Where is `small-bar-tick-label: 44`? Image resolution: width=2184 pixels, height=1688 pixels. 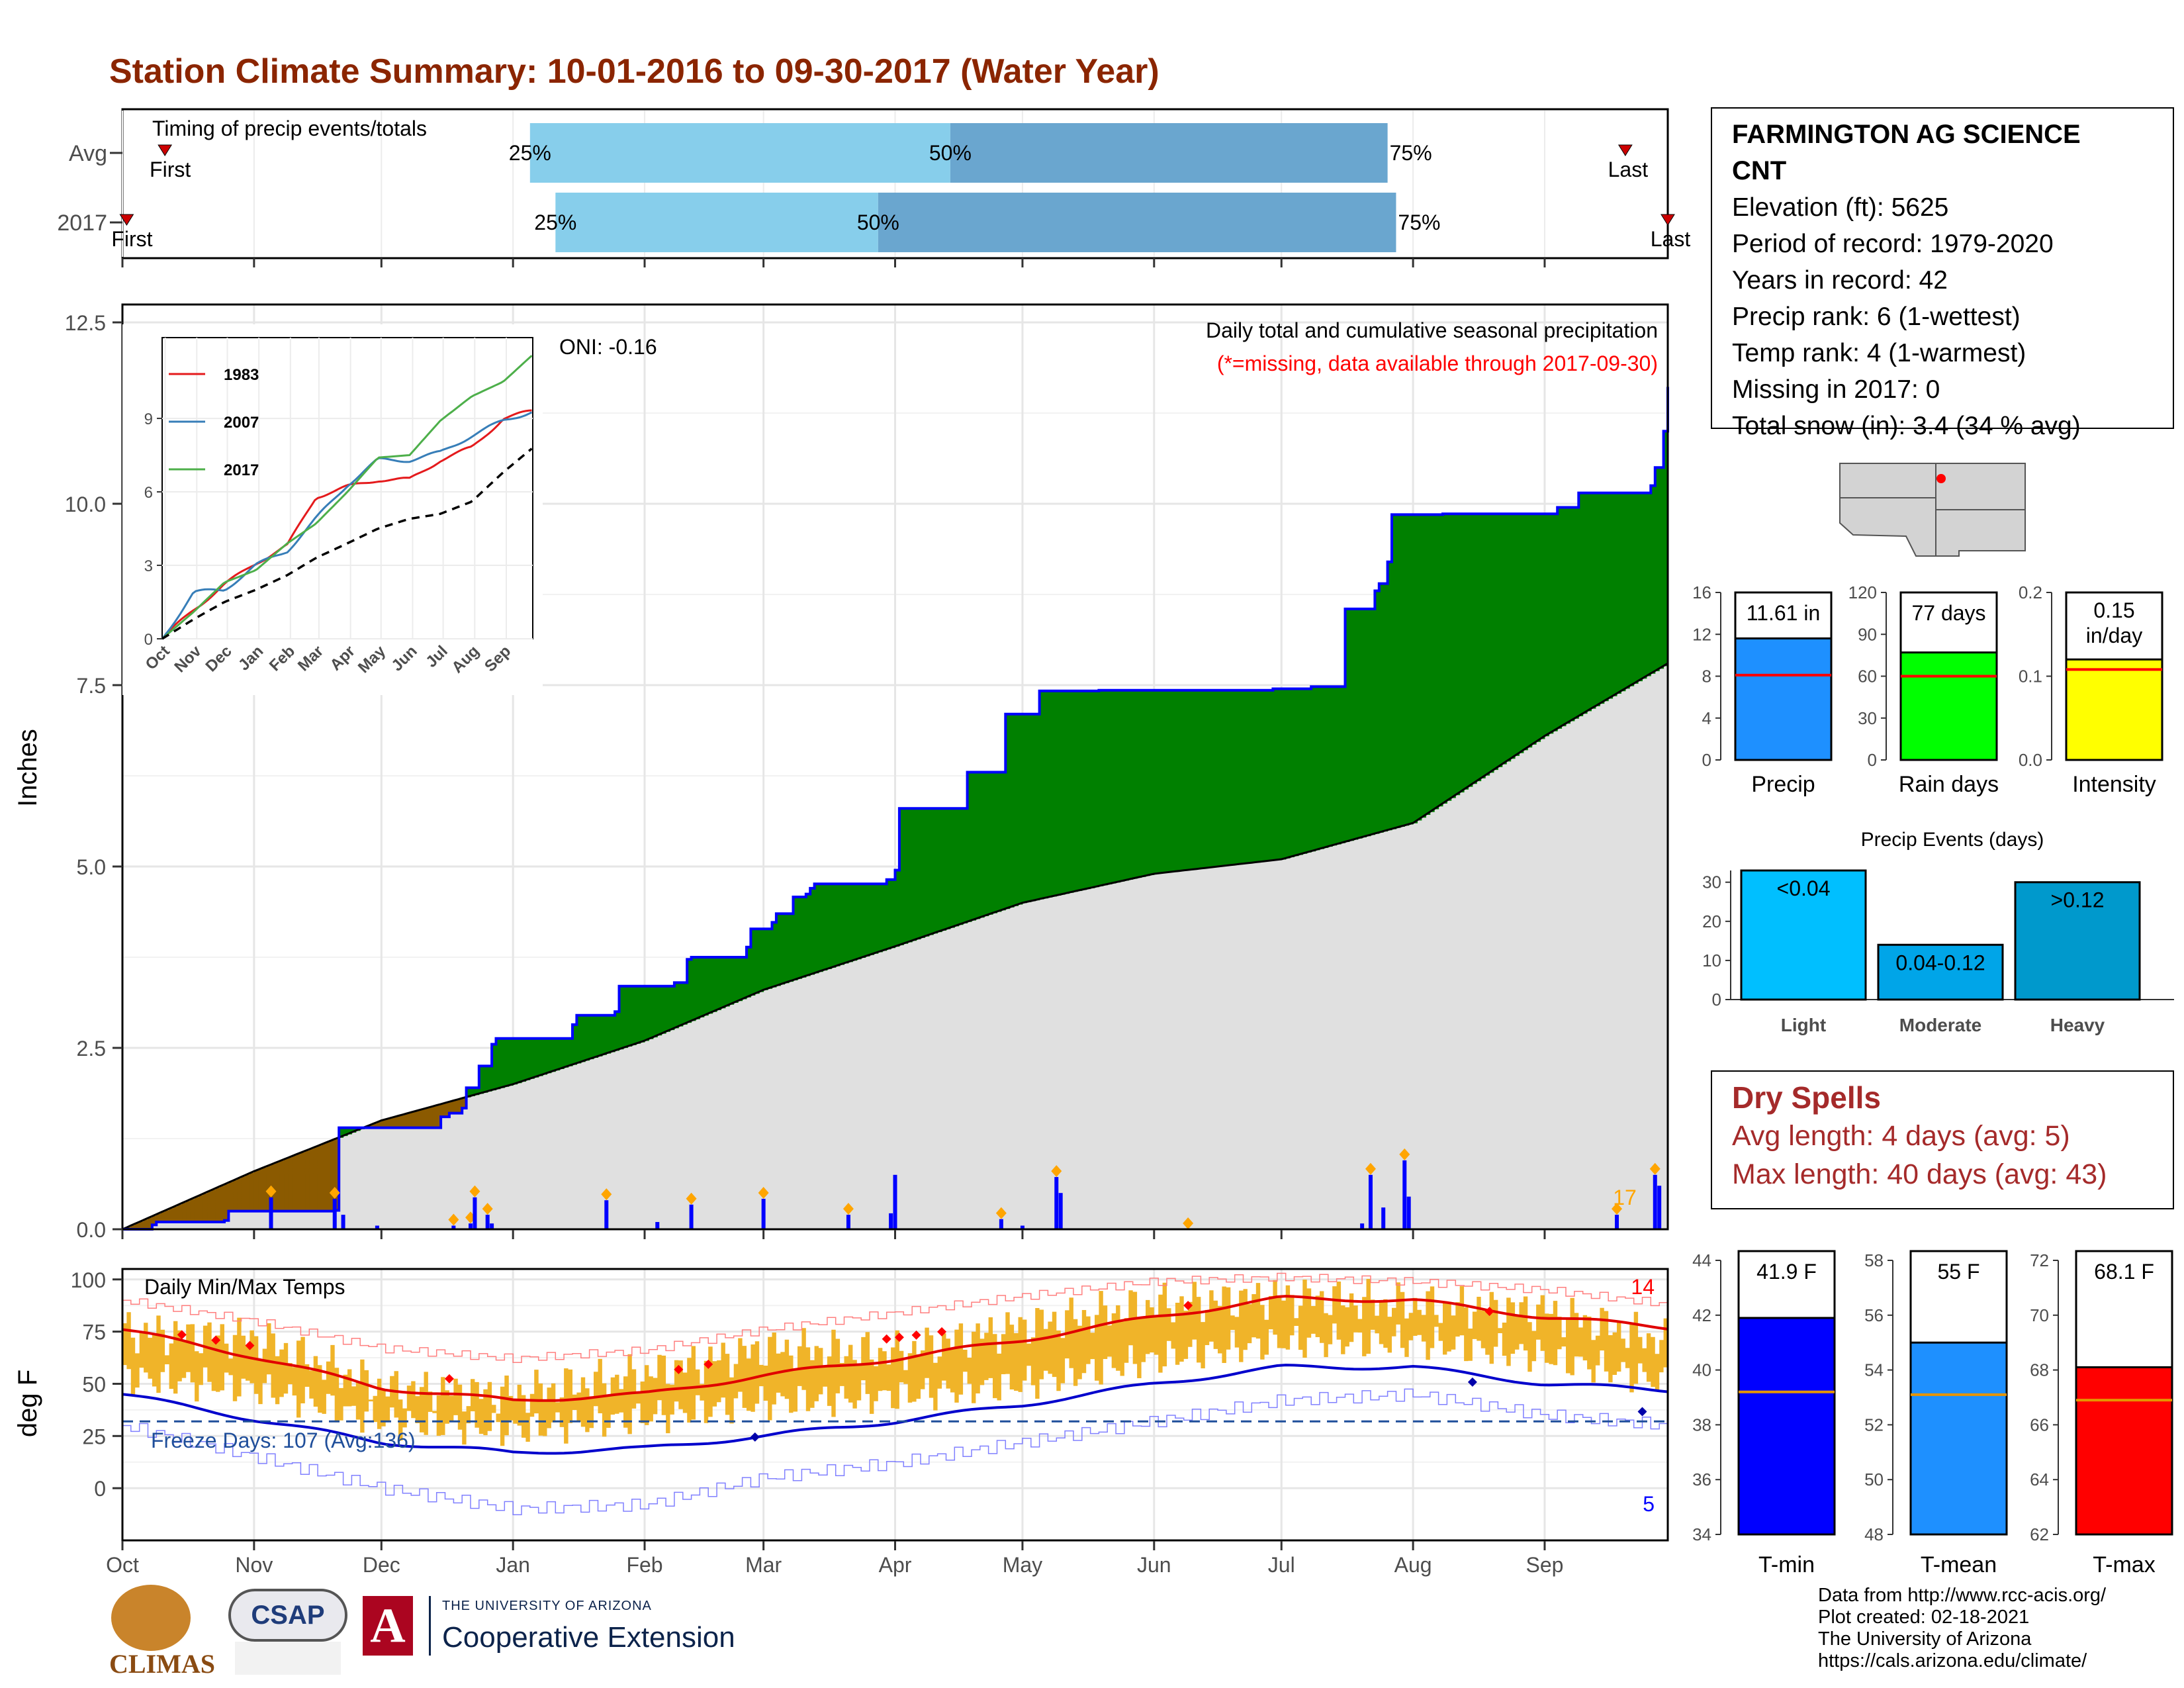
small-bar-tick-label: 44 is located at coordinates (1701, 1260).